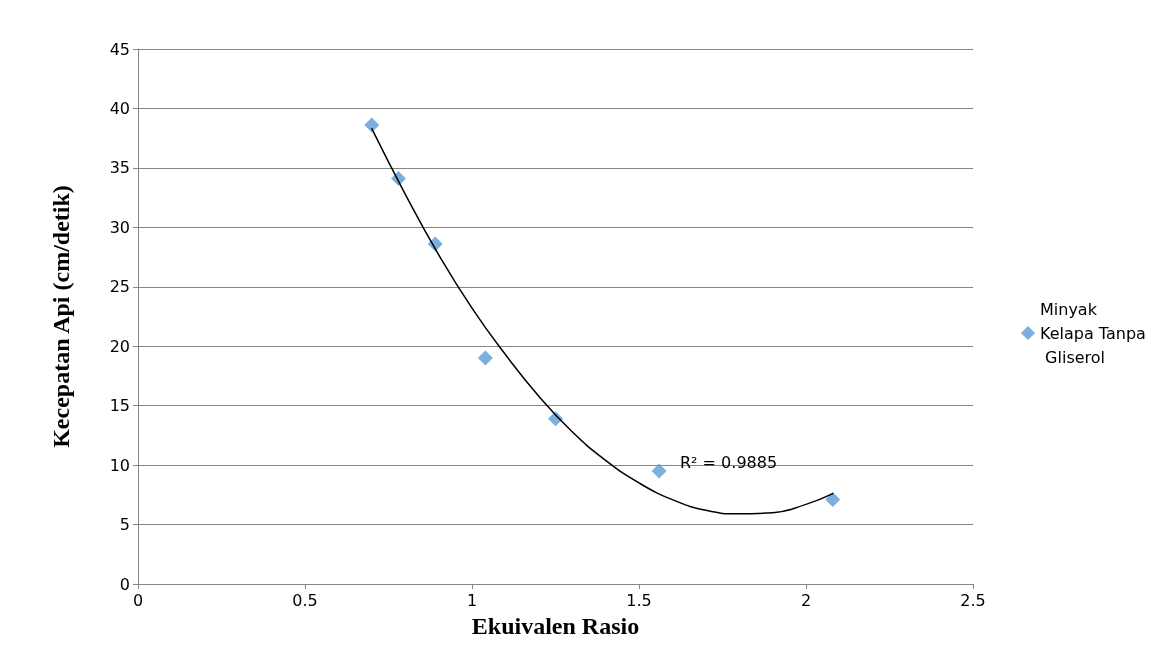  What do you see at coordinates (973, 600) in the screenshot?
I see `x-tick-label: 2.5` at bounding box center [973, 600].